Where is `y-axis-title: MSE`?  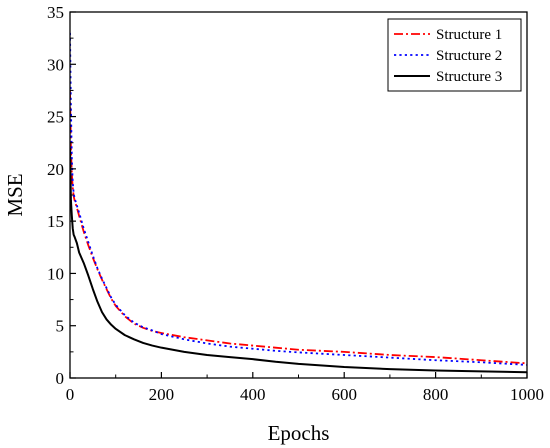 y-axis-title: MSE is located at coordinates (15, 194).